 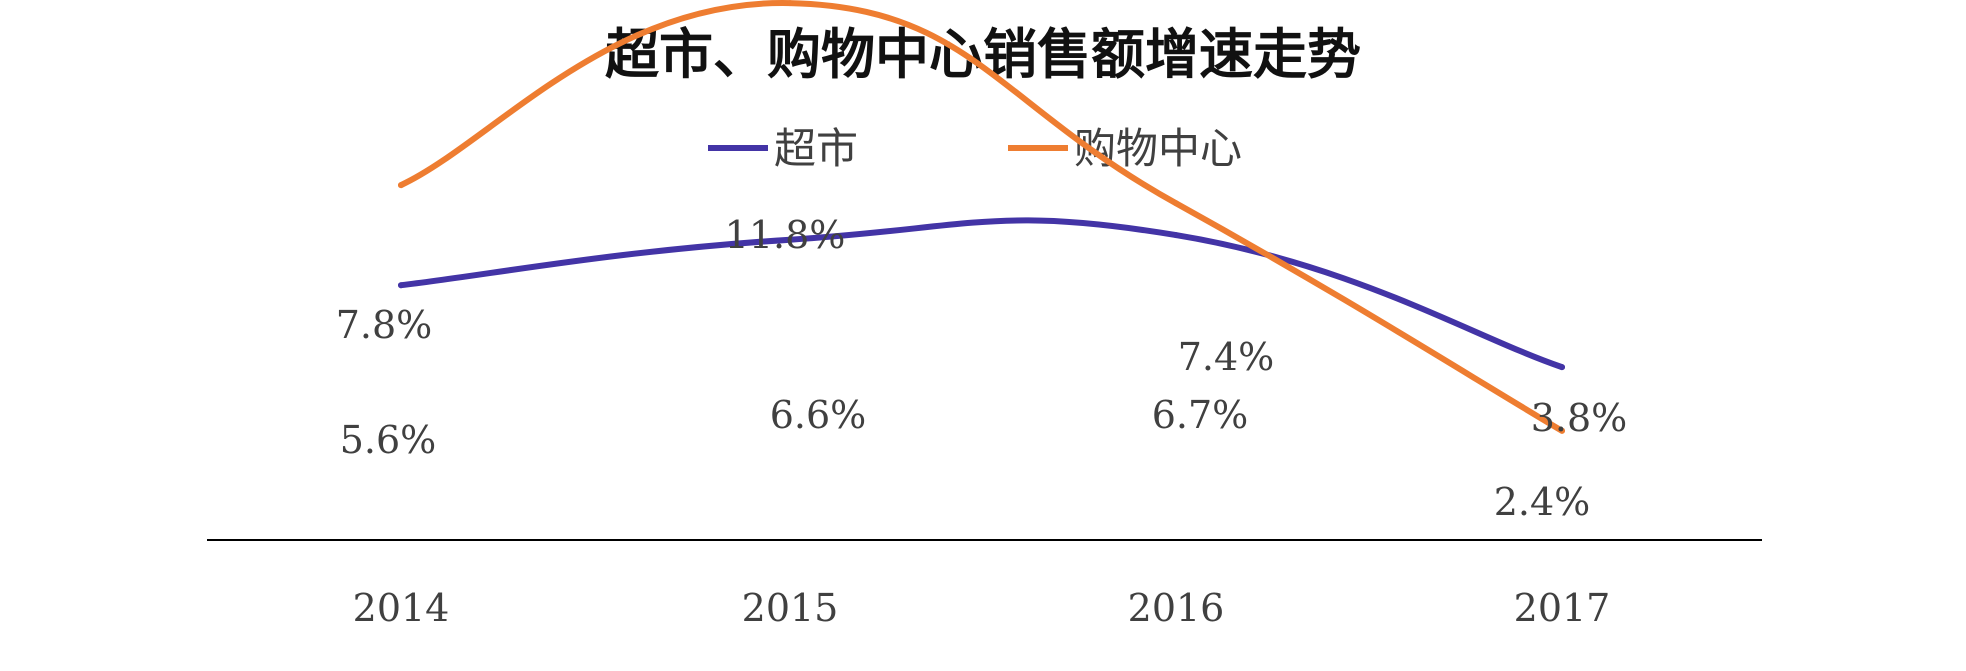 I want to click on data-label-supermarket-2016: 6.7%, so click(x=1200, y=415).